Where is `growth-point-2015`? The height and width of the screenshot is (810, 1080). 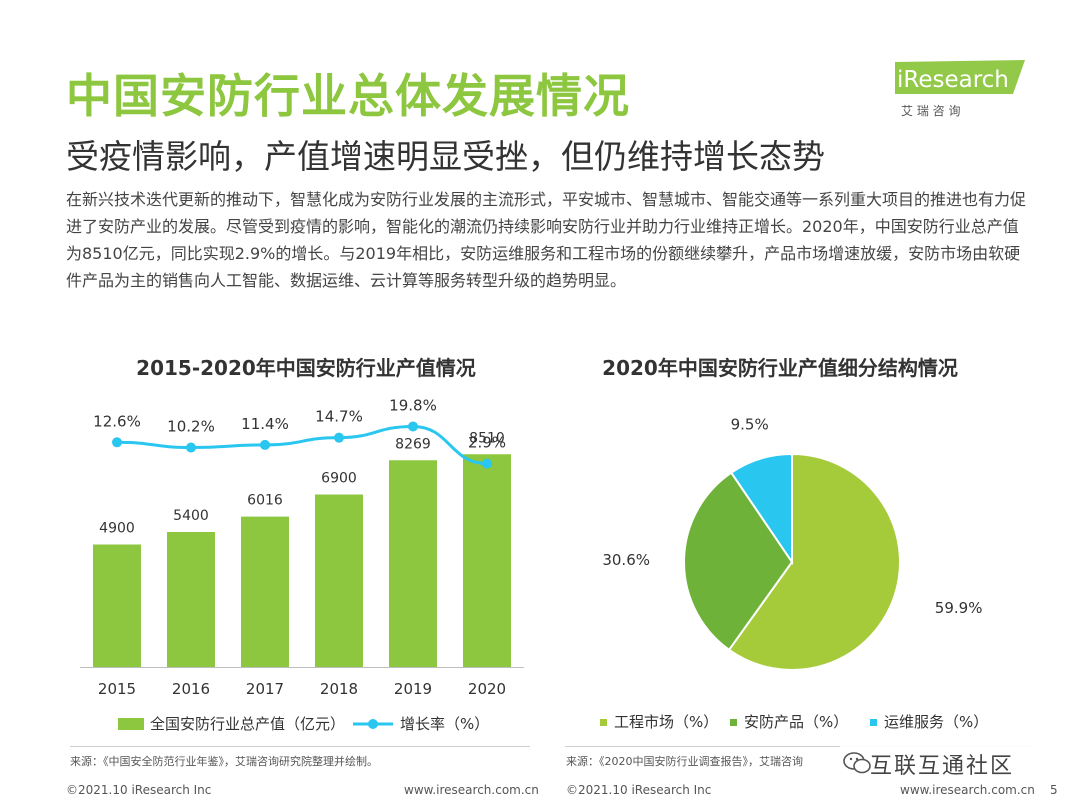
growth-point-2015 is located at coordinates (117, 442).